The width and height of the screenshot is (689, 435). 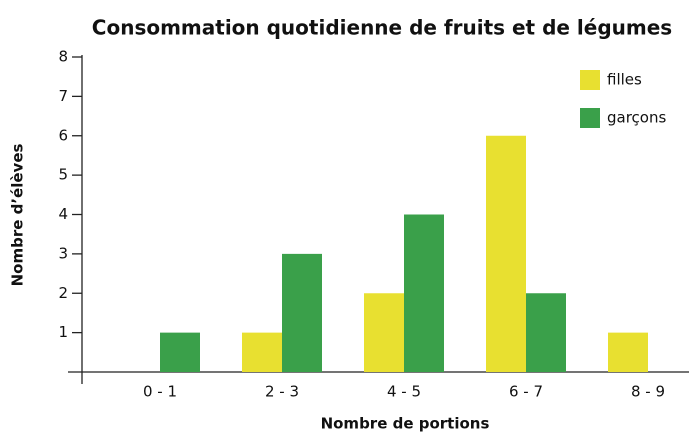 I want to click on x-tick-label: 4 - 5, so click(x=404, y=392).